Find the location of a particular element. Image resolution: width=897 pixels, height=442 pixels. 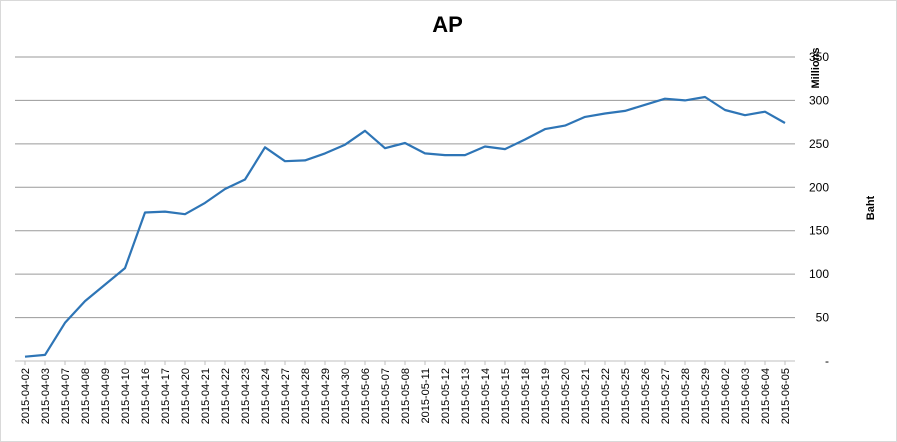

x-tick-label: 2015-04-08 is located at coordinates (86, 396).